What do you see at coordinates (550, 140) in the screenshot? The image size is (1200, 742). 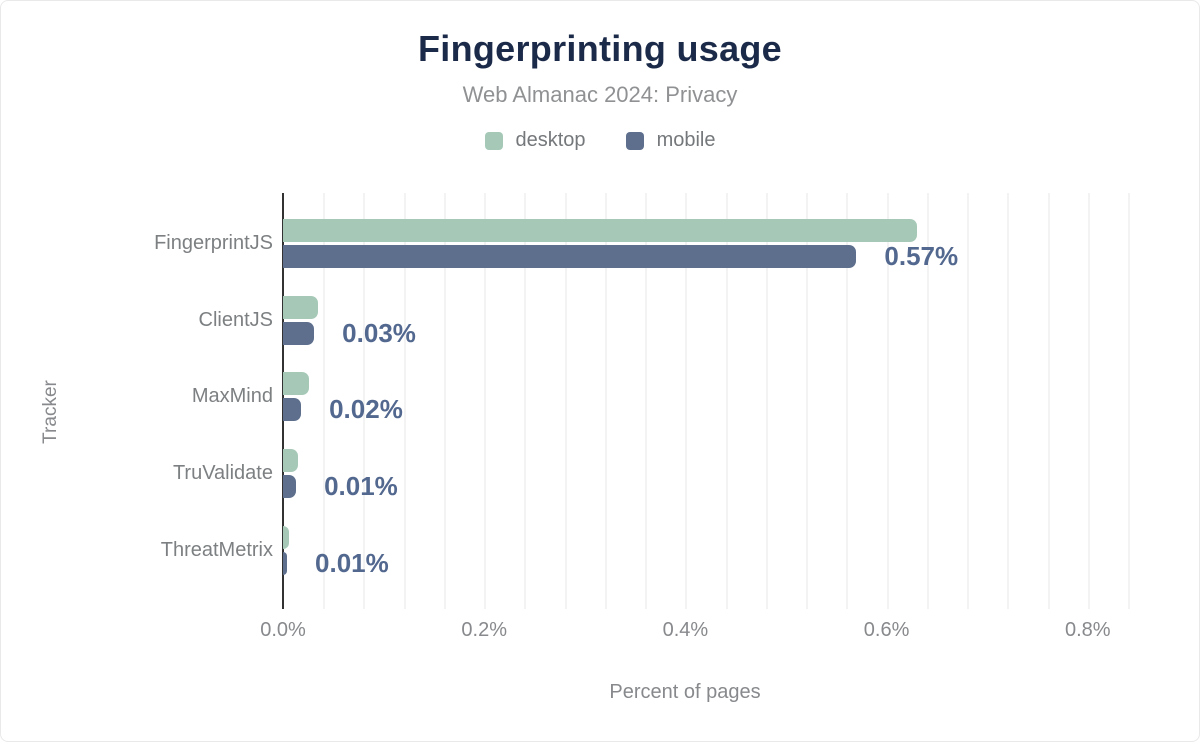 I see `legend-label: desktop` at bounding box center [550, 140].